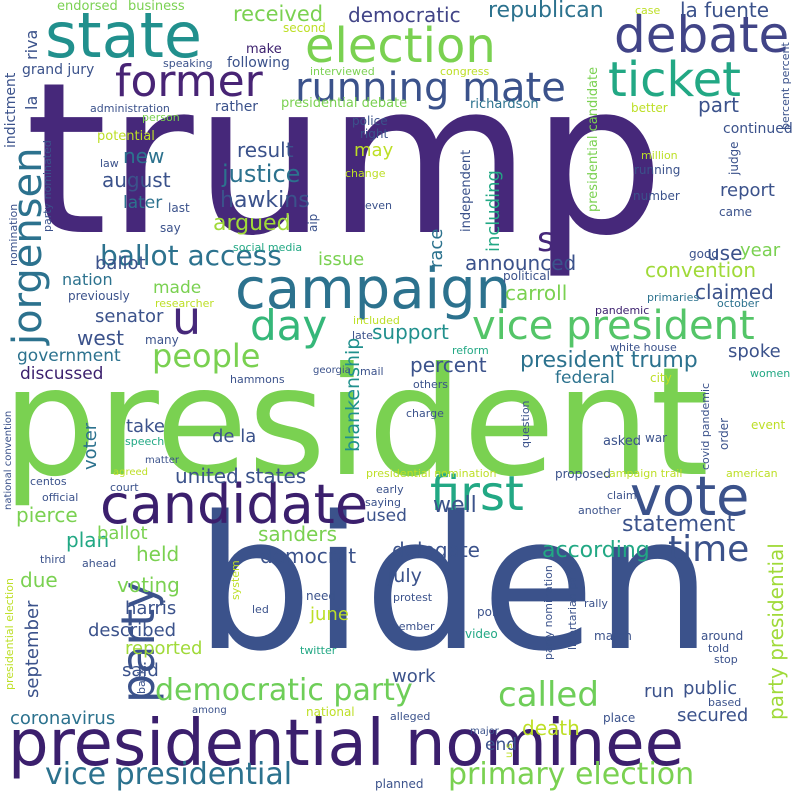 The height and width of the screenshot is (800, 800). What do you see at coordinates (674, 80) in the screenshot?
I see `word-ticket: ticket` at bounding box center [674, 80].